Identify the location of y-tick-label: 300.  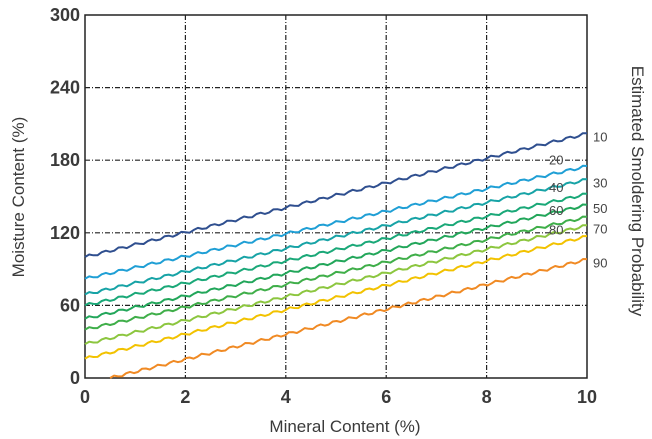
(65, 15).